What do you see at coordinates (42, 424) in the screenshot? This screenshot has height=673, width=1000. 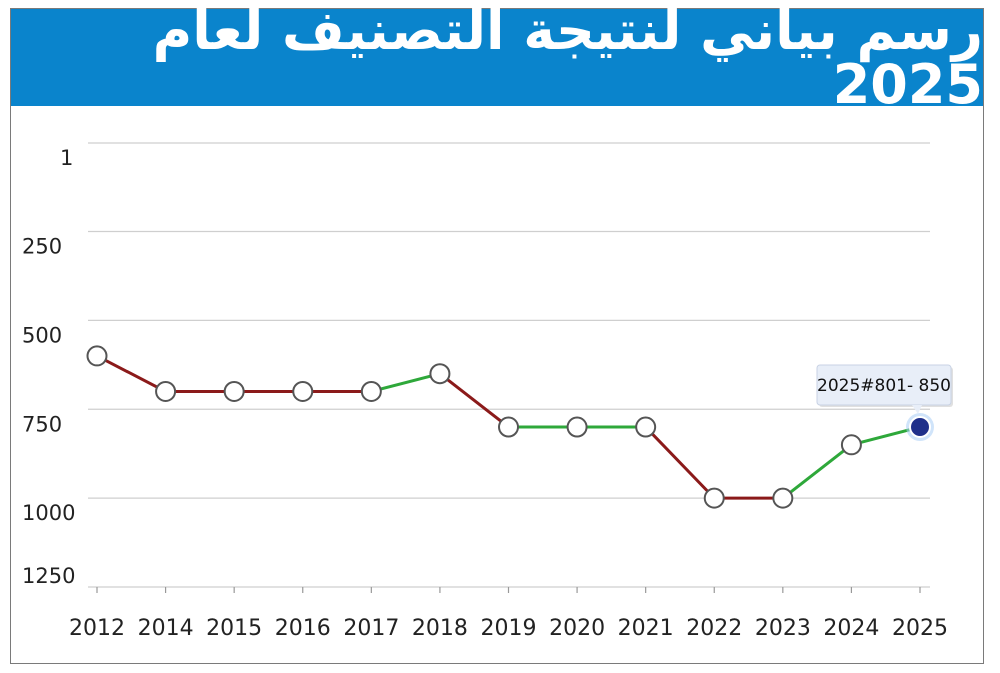 I see `y-tick-label: 750` at bounding box center [42, 424].